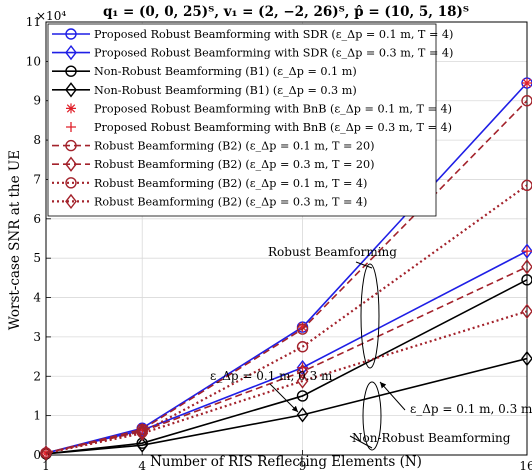  Describe the element at coordinates (431, 438) in the screenshot. I see `annotation-nonrobust: Non-Robust Beamforming` at that location.